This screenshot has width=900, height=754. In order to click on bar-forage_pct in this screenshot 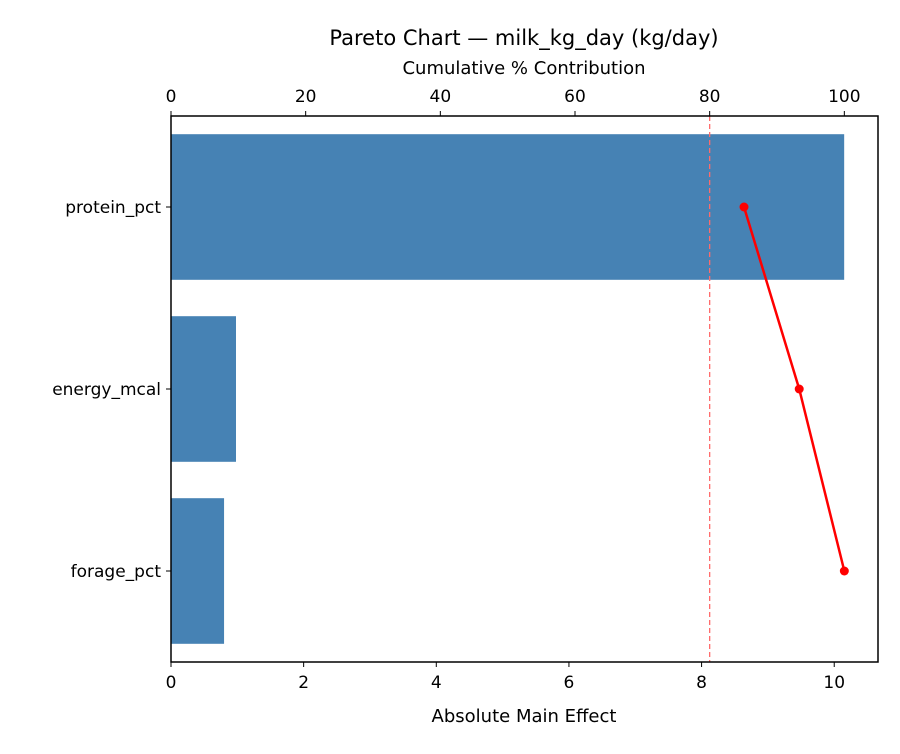, I will do `click(198, 571)`.